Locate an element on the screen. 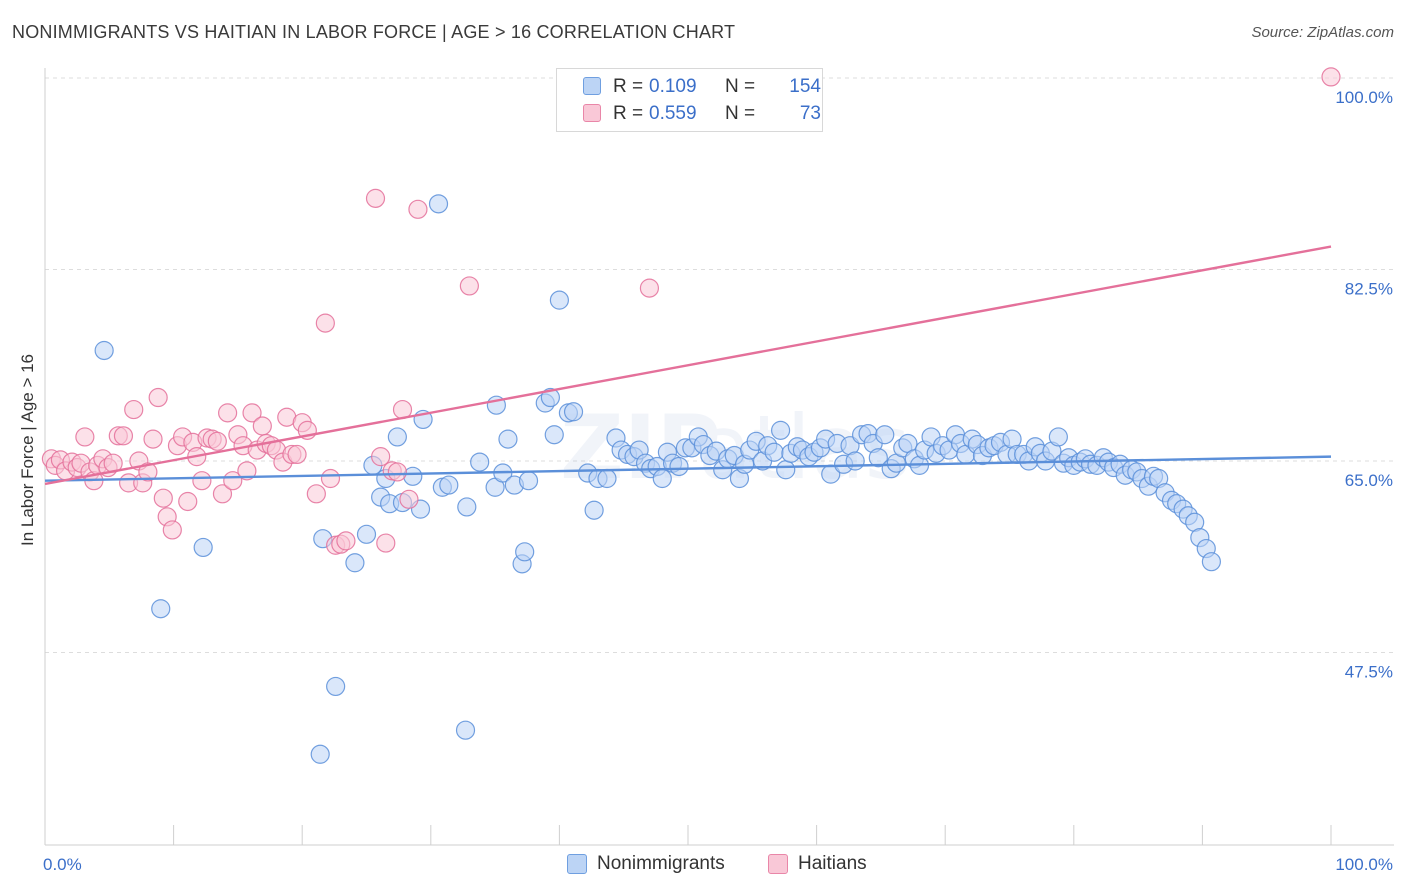  legend: R = 0.109 N = 154 R = 0.559 N = 73 is located at coordinates (689, 100).